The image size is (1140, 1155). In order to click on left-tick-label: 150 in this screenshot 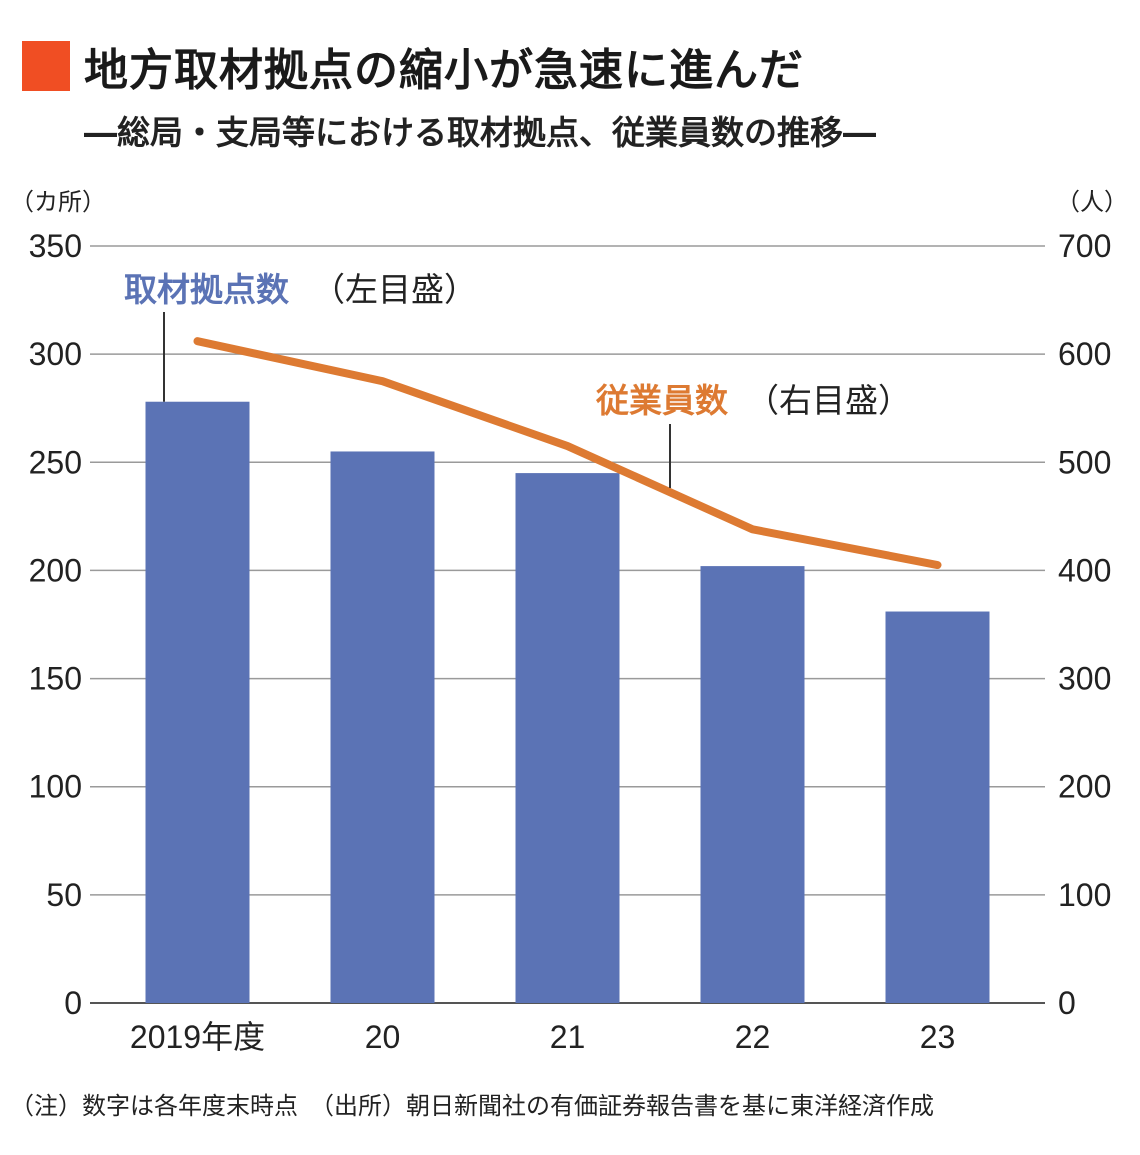, I will do `click(55, 679)`.